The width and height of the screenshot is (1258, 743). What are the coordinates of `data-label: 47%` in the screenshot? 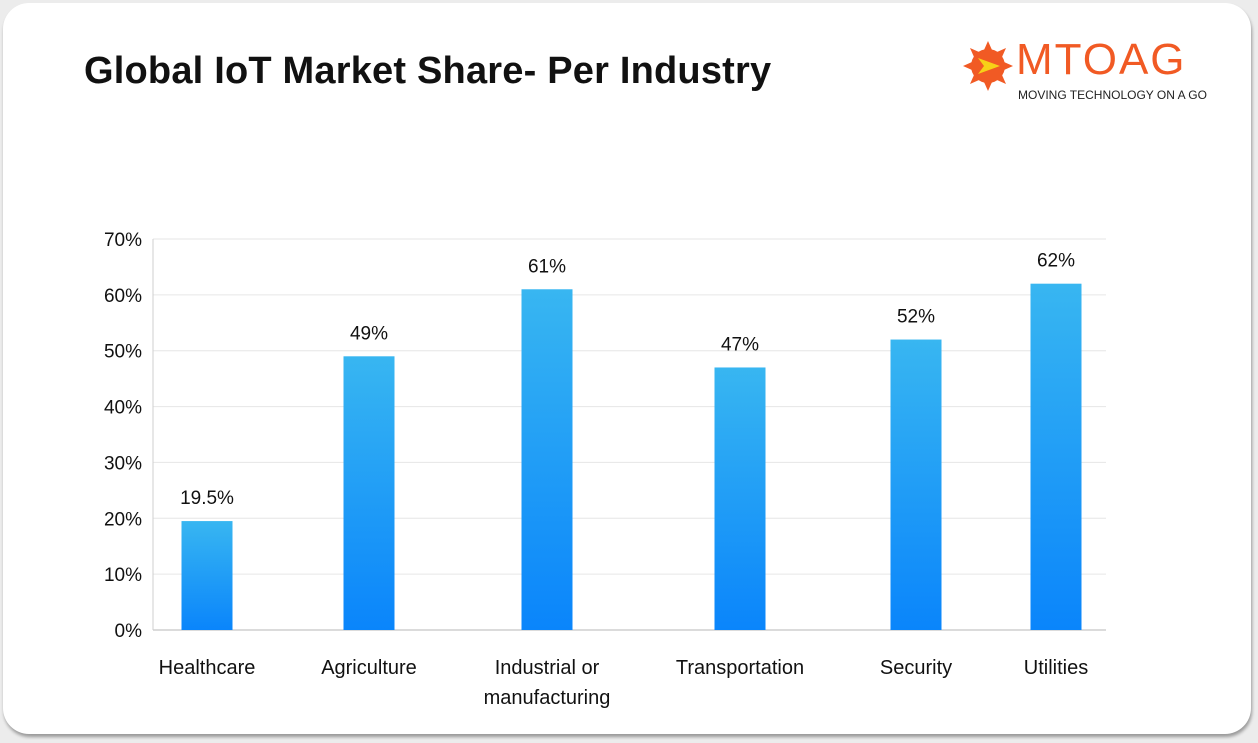 It's located at (740, 344).